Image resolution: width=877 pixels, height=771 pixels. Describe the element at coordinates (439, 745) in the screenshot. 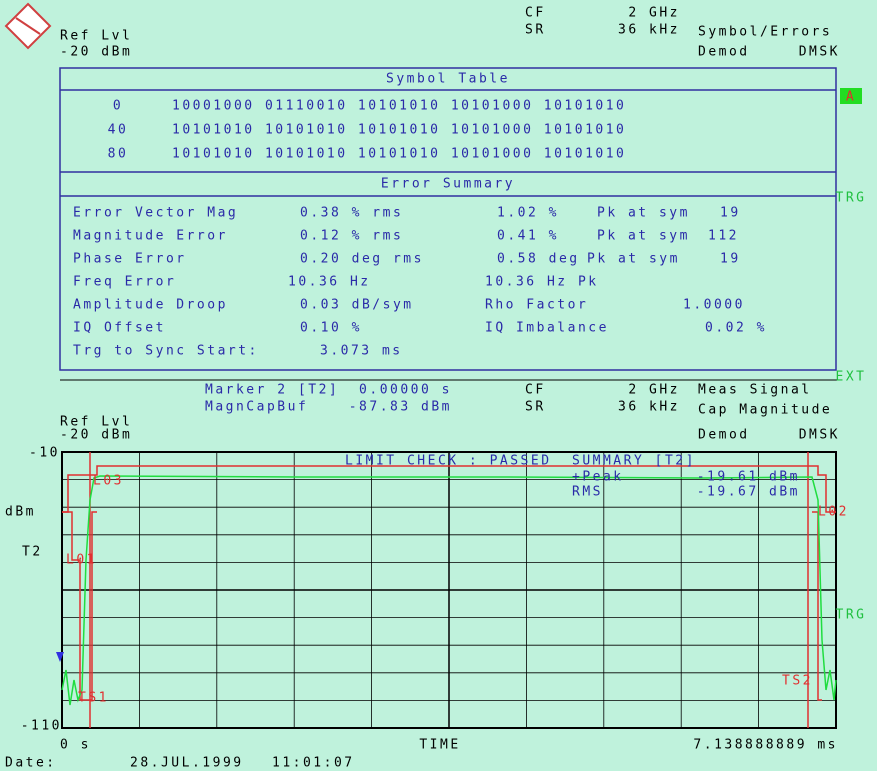

I see `label: TIME` at that location.